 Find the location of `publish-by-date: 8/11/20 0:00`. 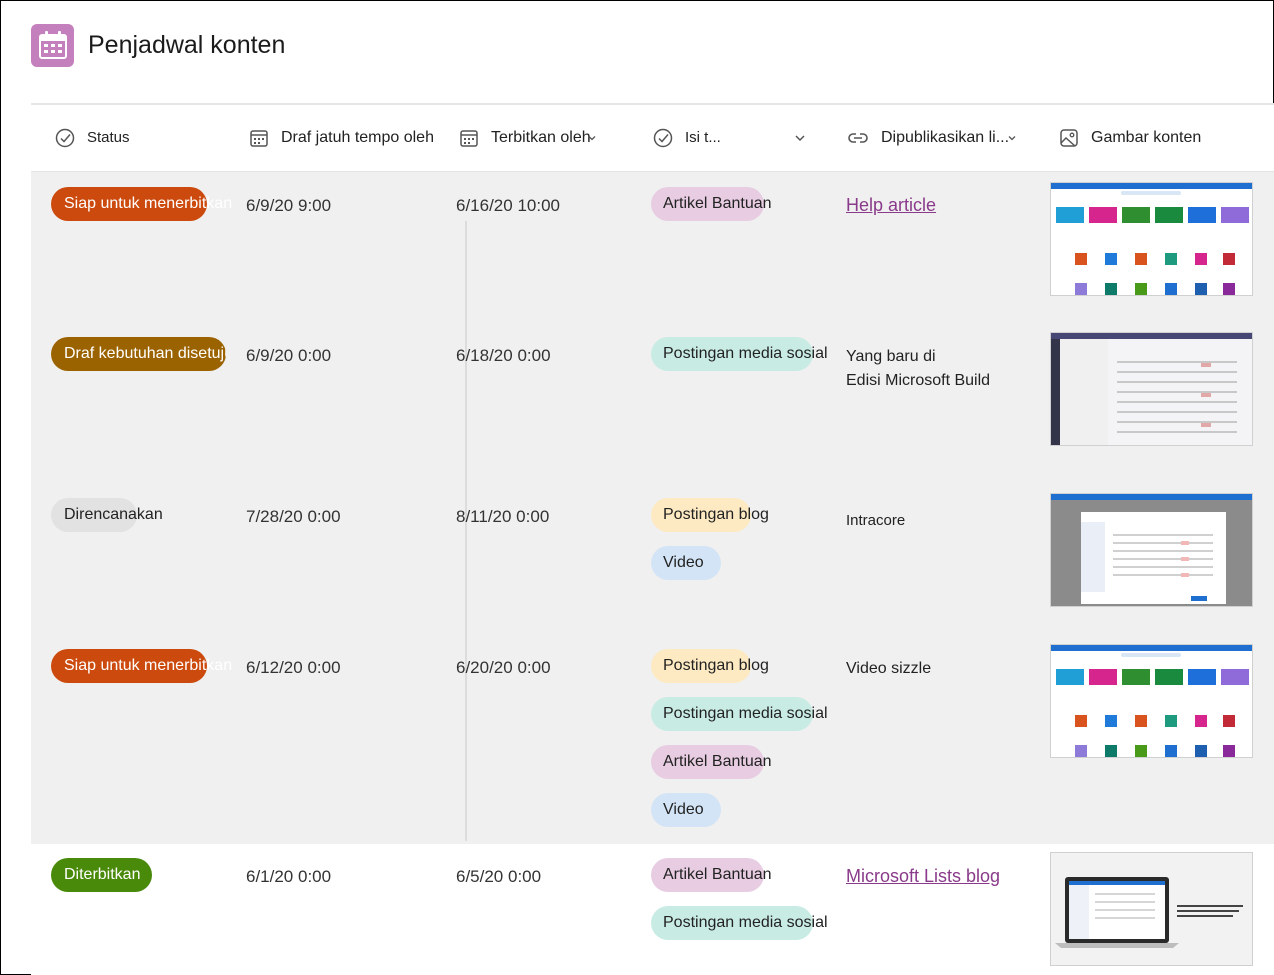

publish-by-date: 8/11/20 0:00 is located at coordinates (503, 516).